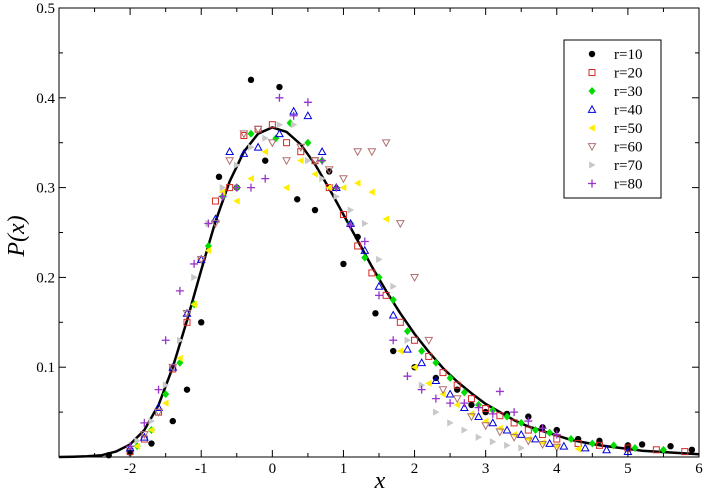 This screenshot has width=706, height=495. I want to click on legend-label: r=70, so click(628, 166).